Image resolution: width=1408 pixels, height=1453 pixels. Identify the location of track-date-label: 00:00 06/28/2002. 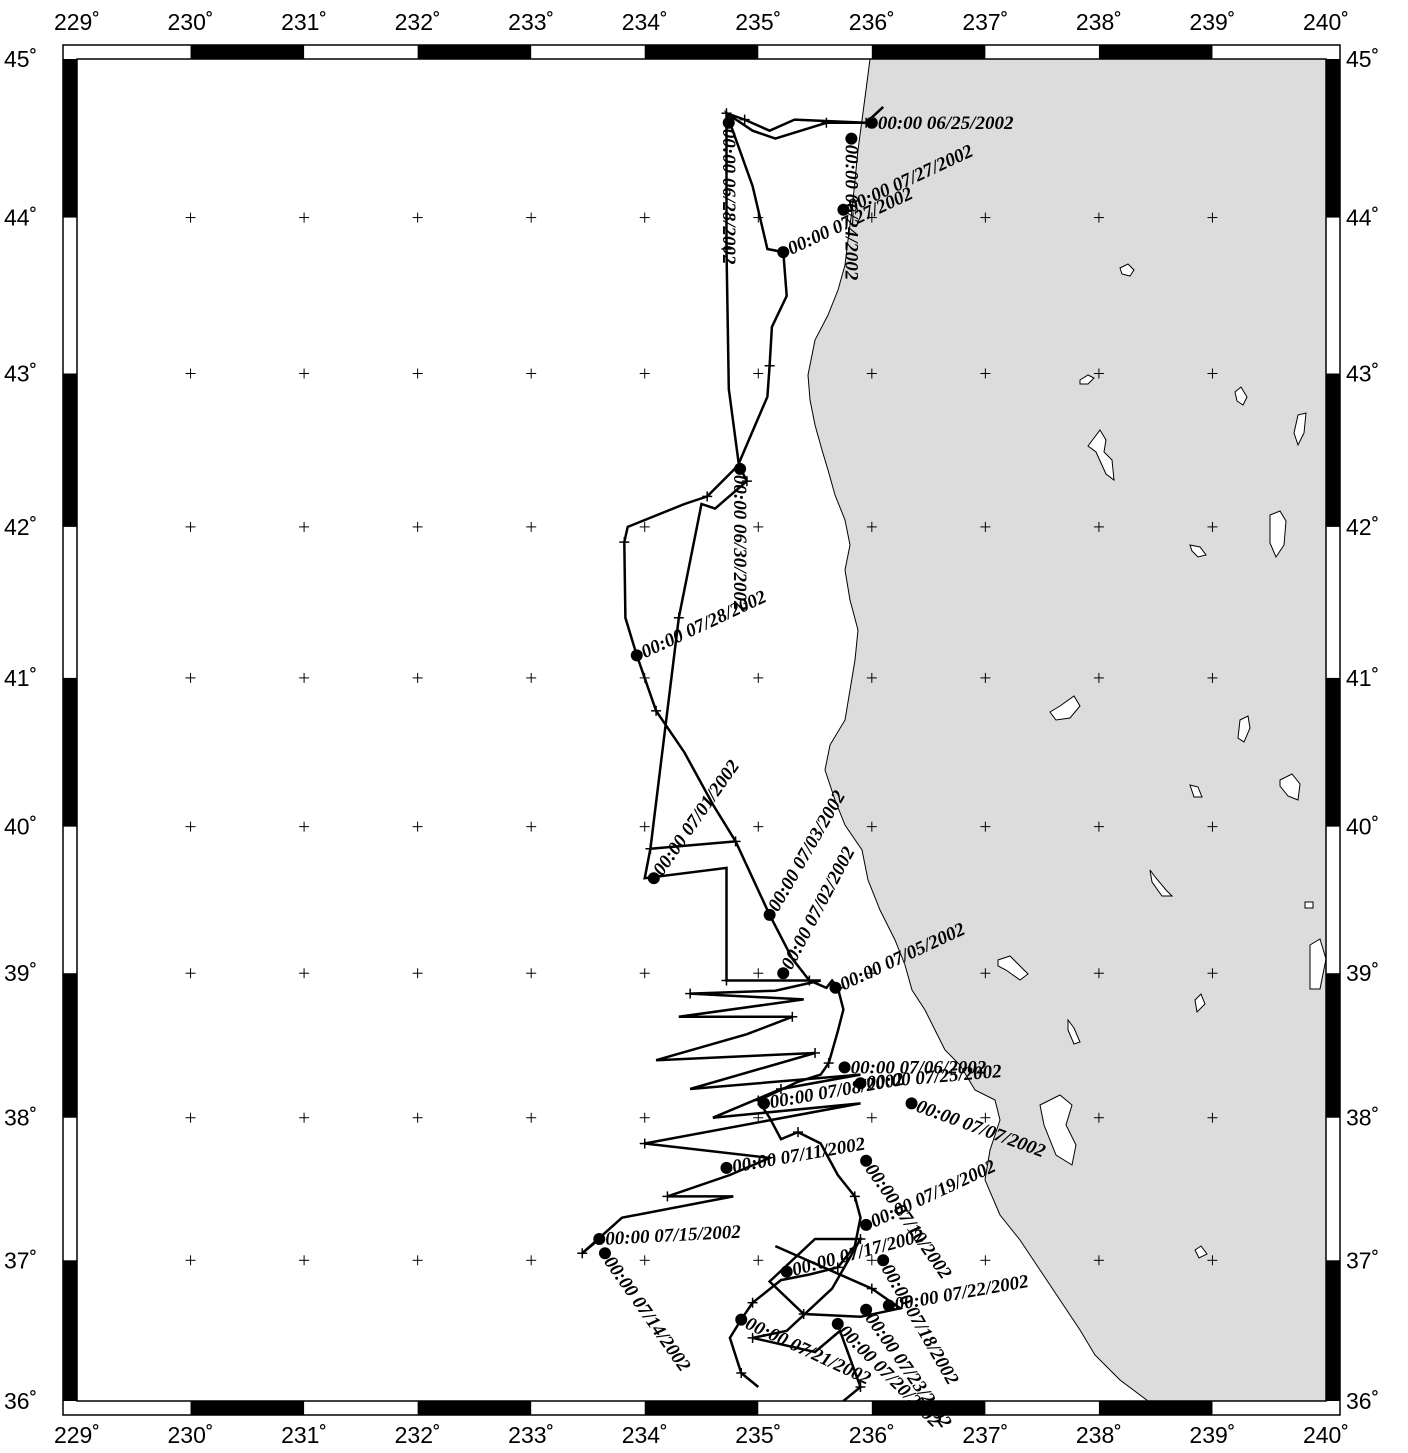
(728, 197).